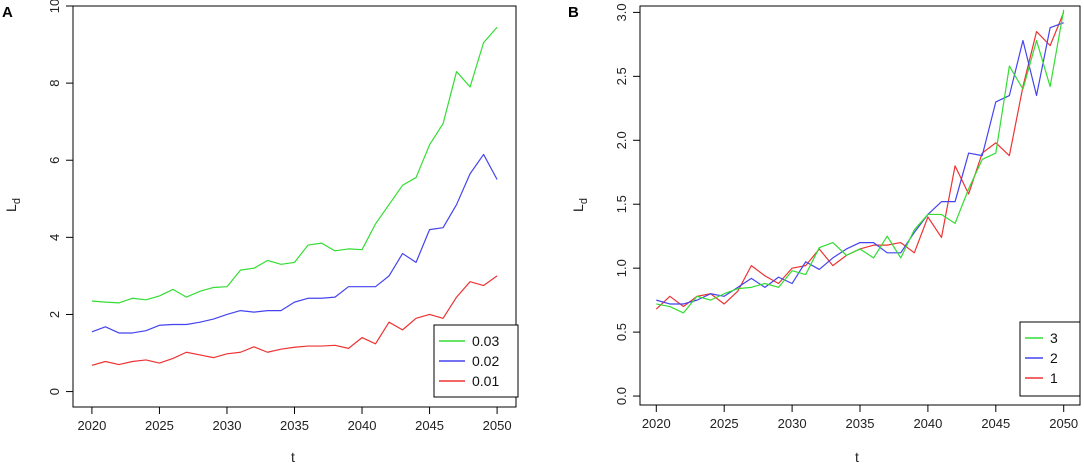  Describe the element at coordinates (621, 332) in the screenshot. I see `y-tick-label: 0.5` at that location.